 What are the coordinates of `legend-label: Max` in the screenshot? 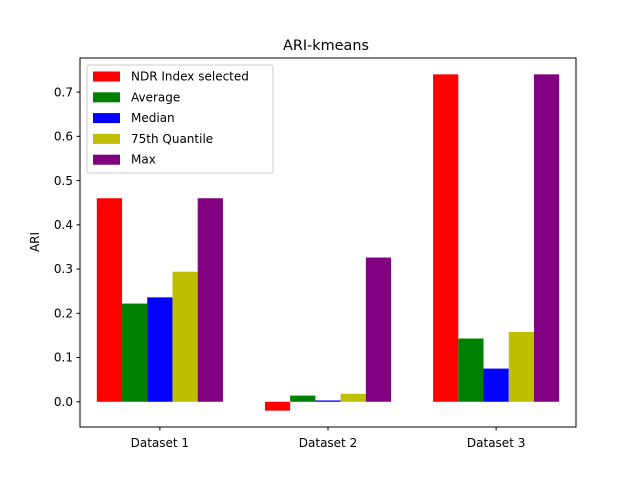 It's located at (143, 160).